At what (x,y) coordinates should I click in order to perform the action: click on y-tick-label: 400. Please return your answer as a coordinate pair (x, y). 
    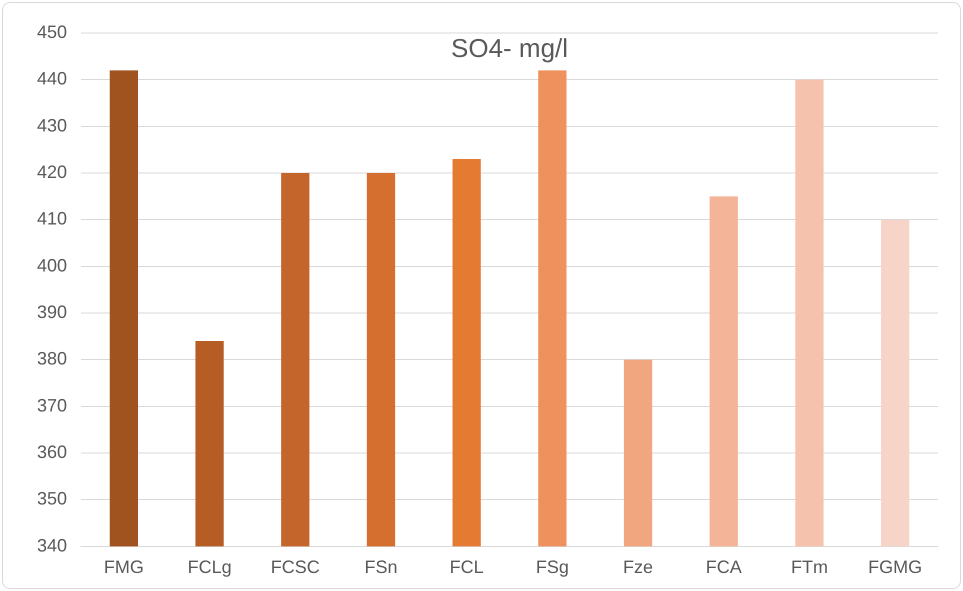
    Looking at the image, I should click on (52, 265).